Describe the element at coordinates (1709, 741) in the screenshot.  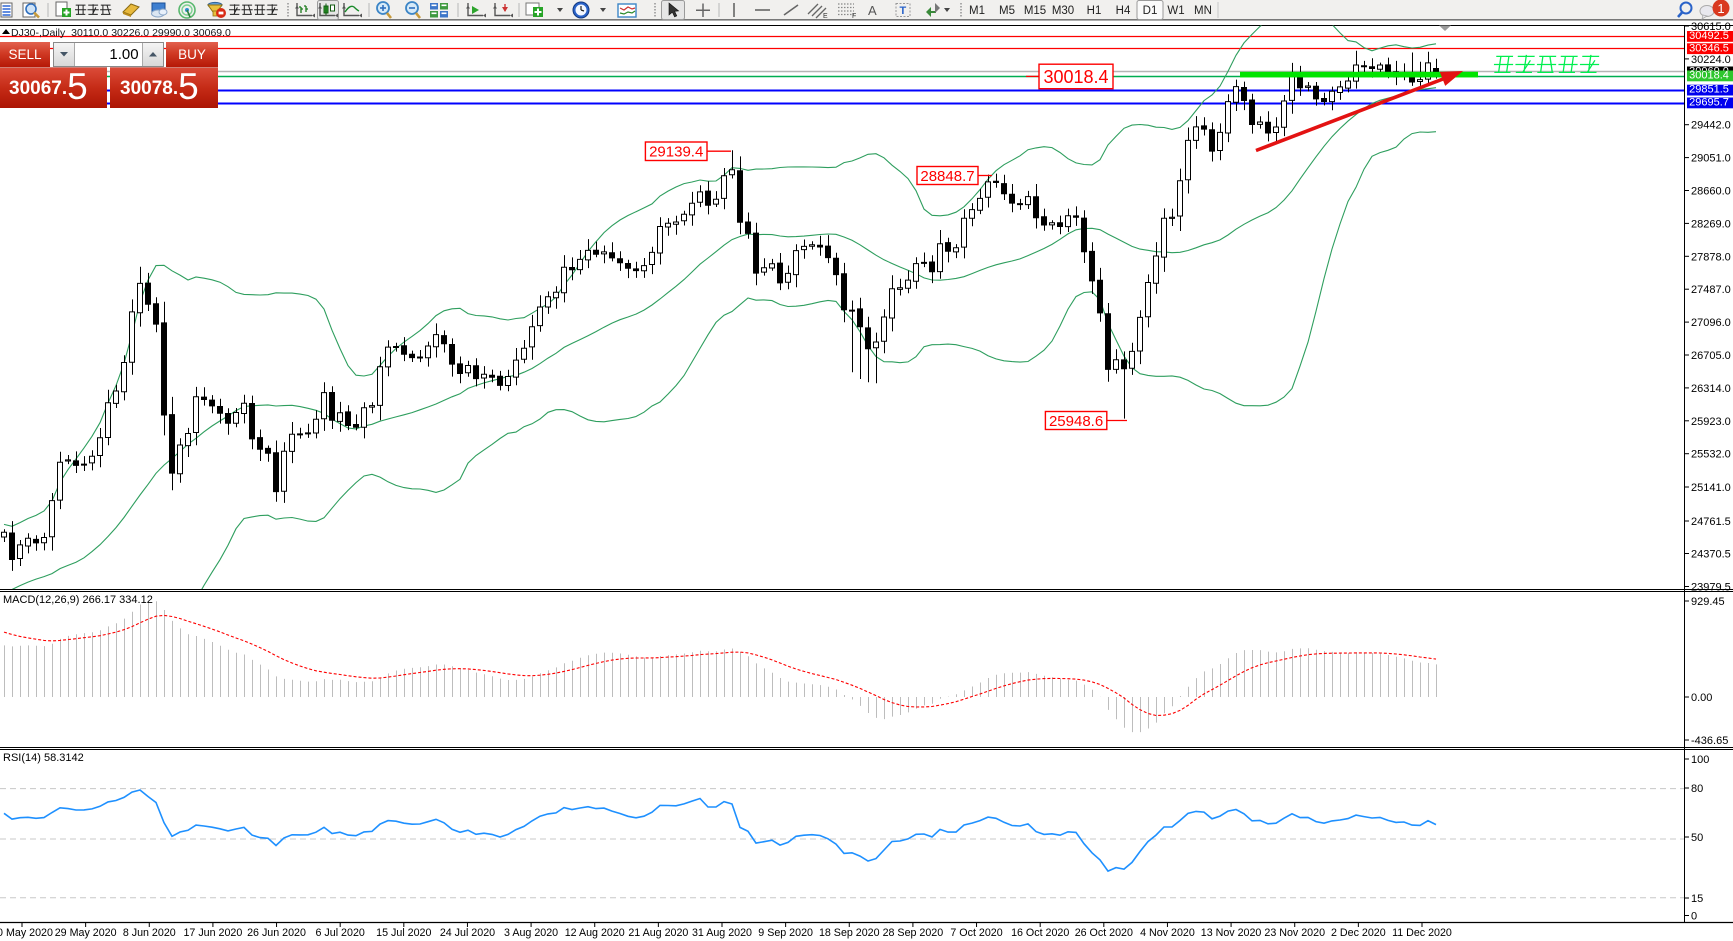
I see `svg-text: -436.65` at that location.